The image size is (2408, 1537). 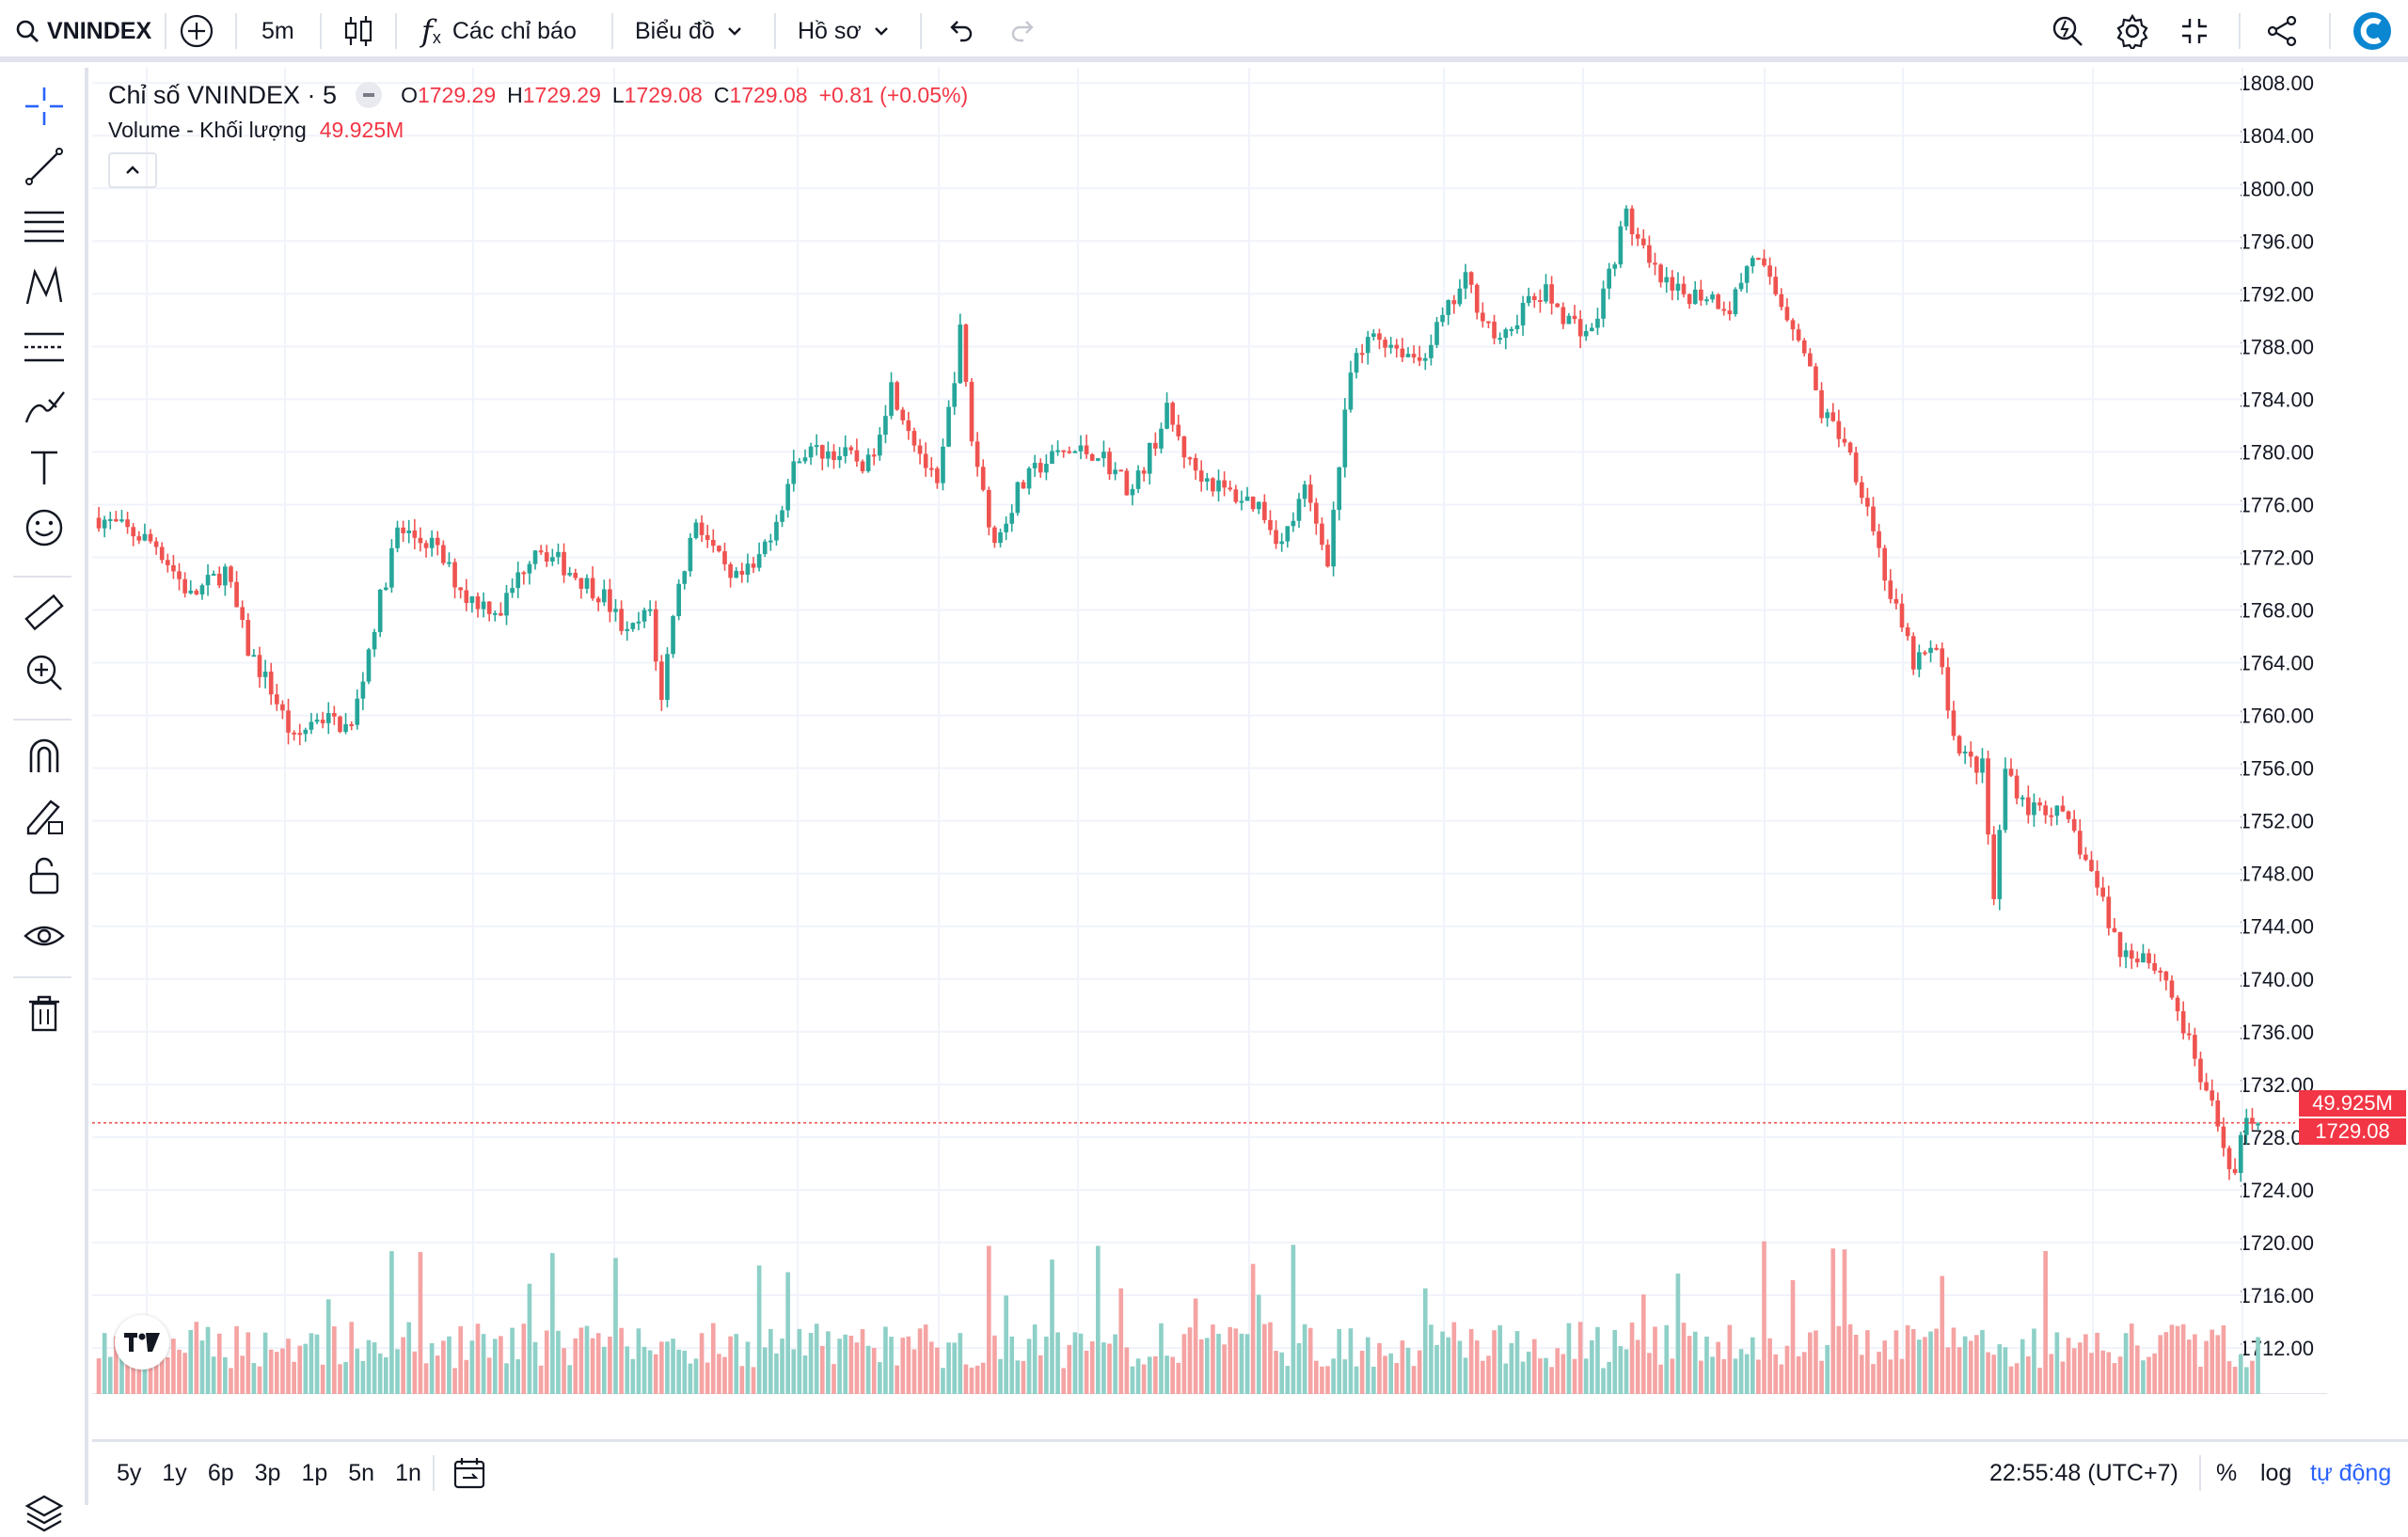 I want to click on undo-button, so click(x=960, y=31).